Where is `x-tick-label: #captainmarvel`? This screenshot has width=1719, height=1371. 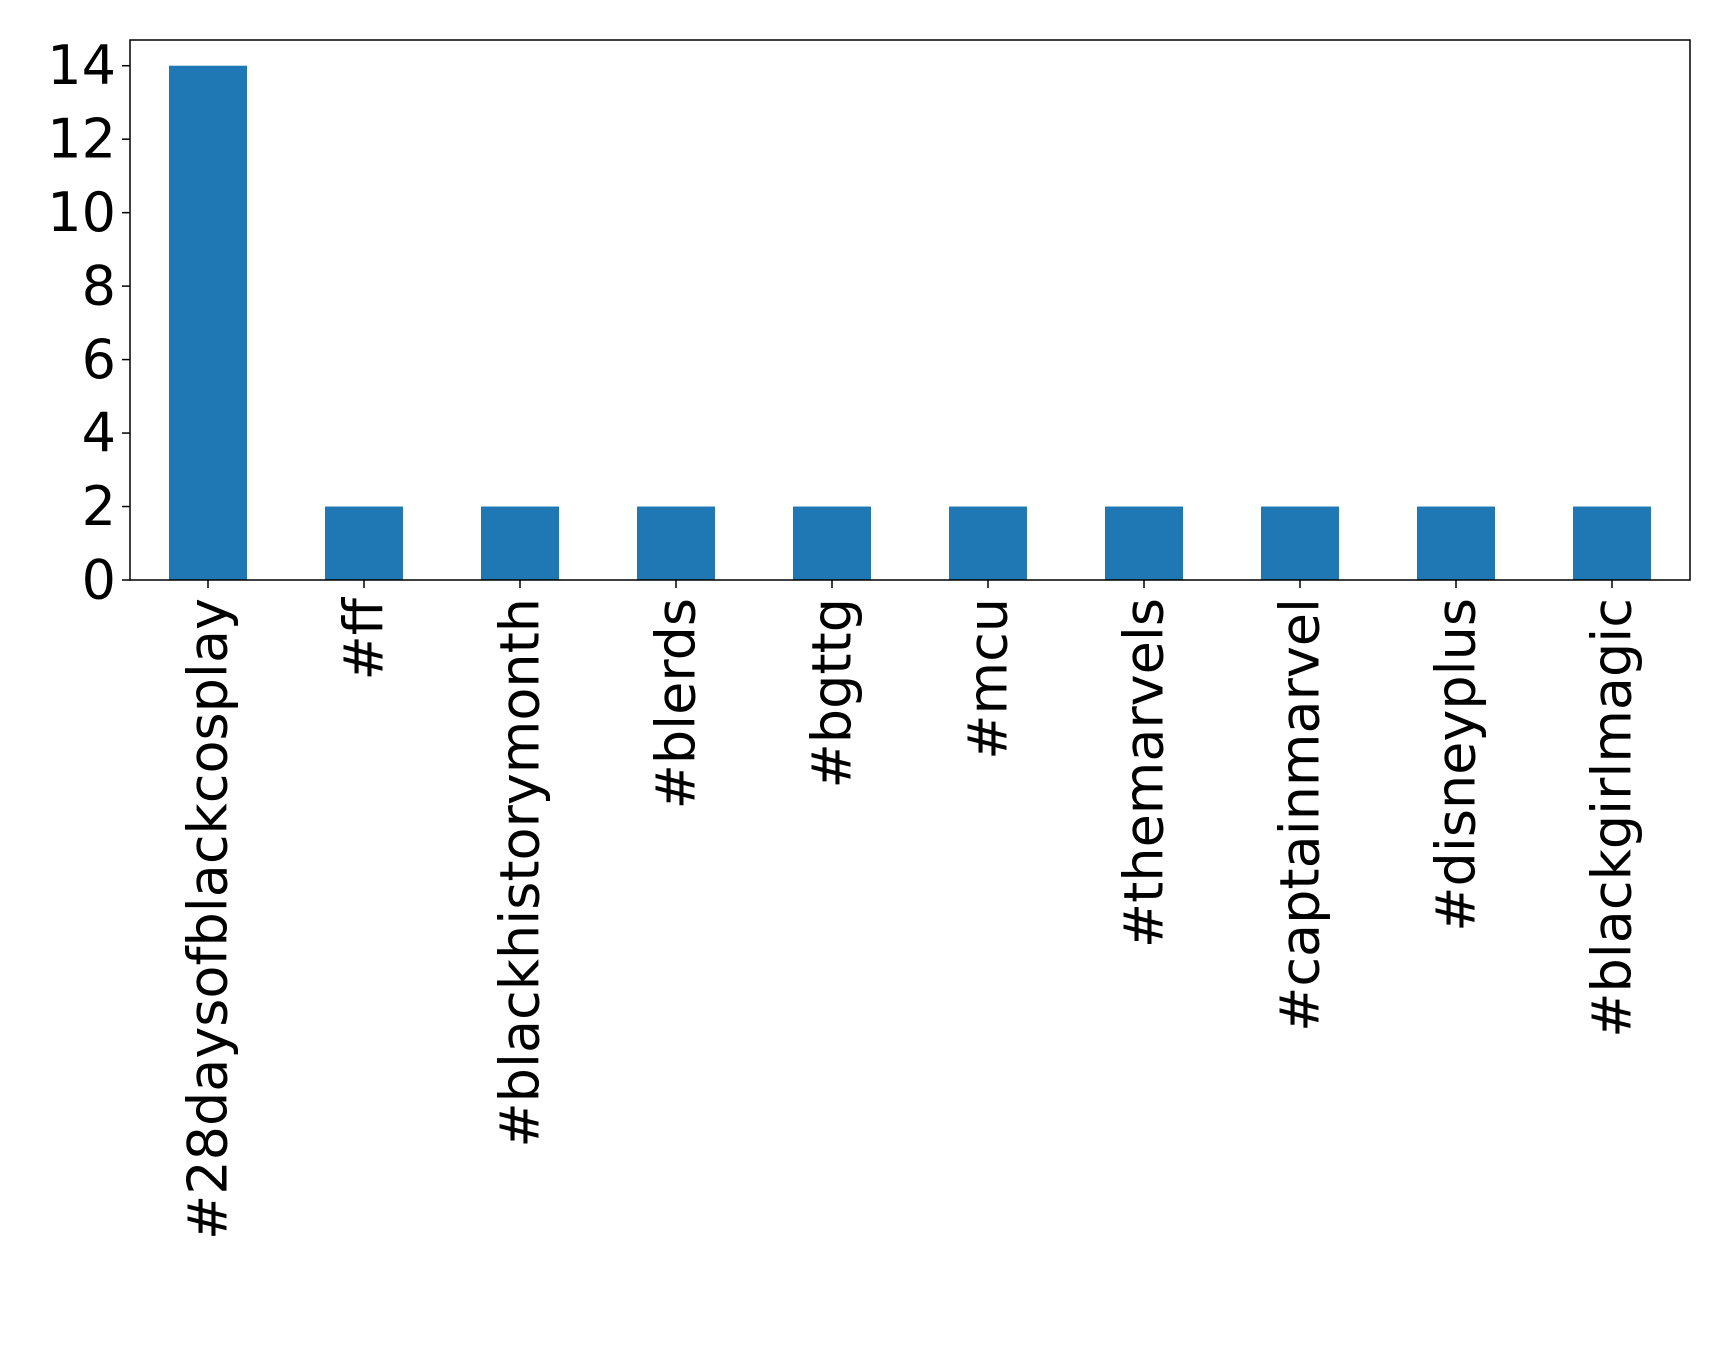 x-tick-label: #captainmarvel is located at coordinates (1300, 815).